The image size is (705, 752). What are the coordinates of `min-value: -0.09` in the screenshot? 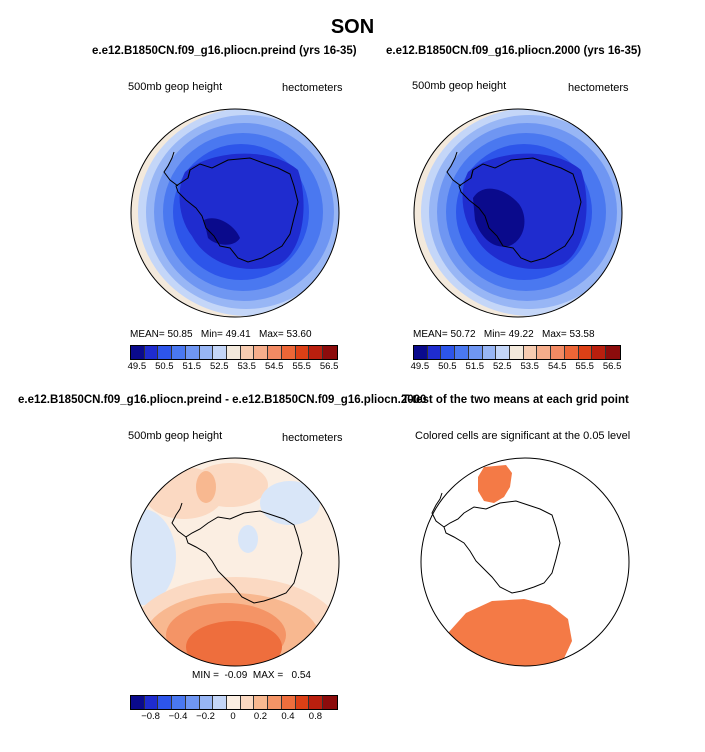 It's located at (236, 675).